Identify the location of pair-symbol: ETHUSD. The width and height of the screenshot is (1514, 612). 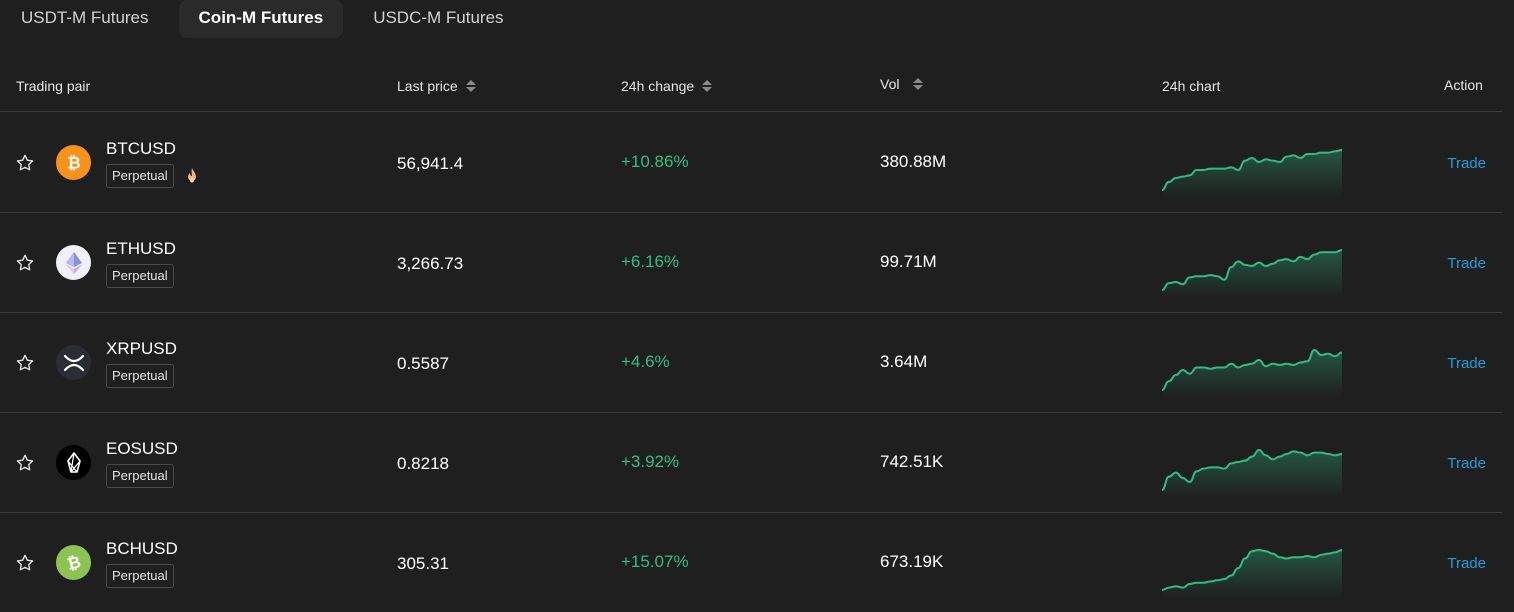
(141, 248).